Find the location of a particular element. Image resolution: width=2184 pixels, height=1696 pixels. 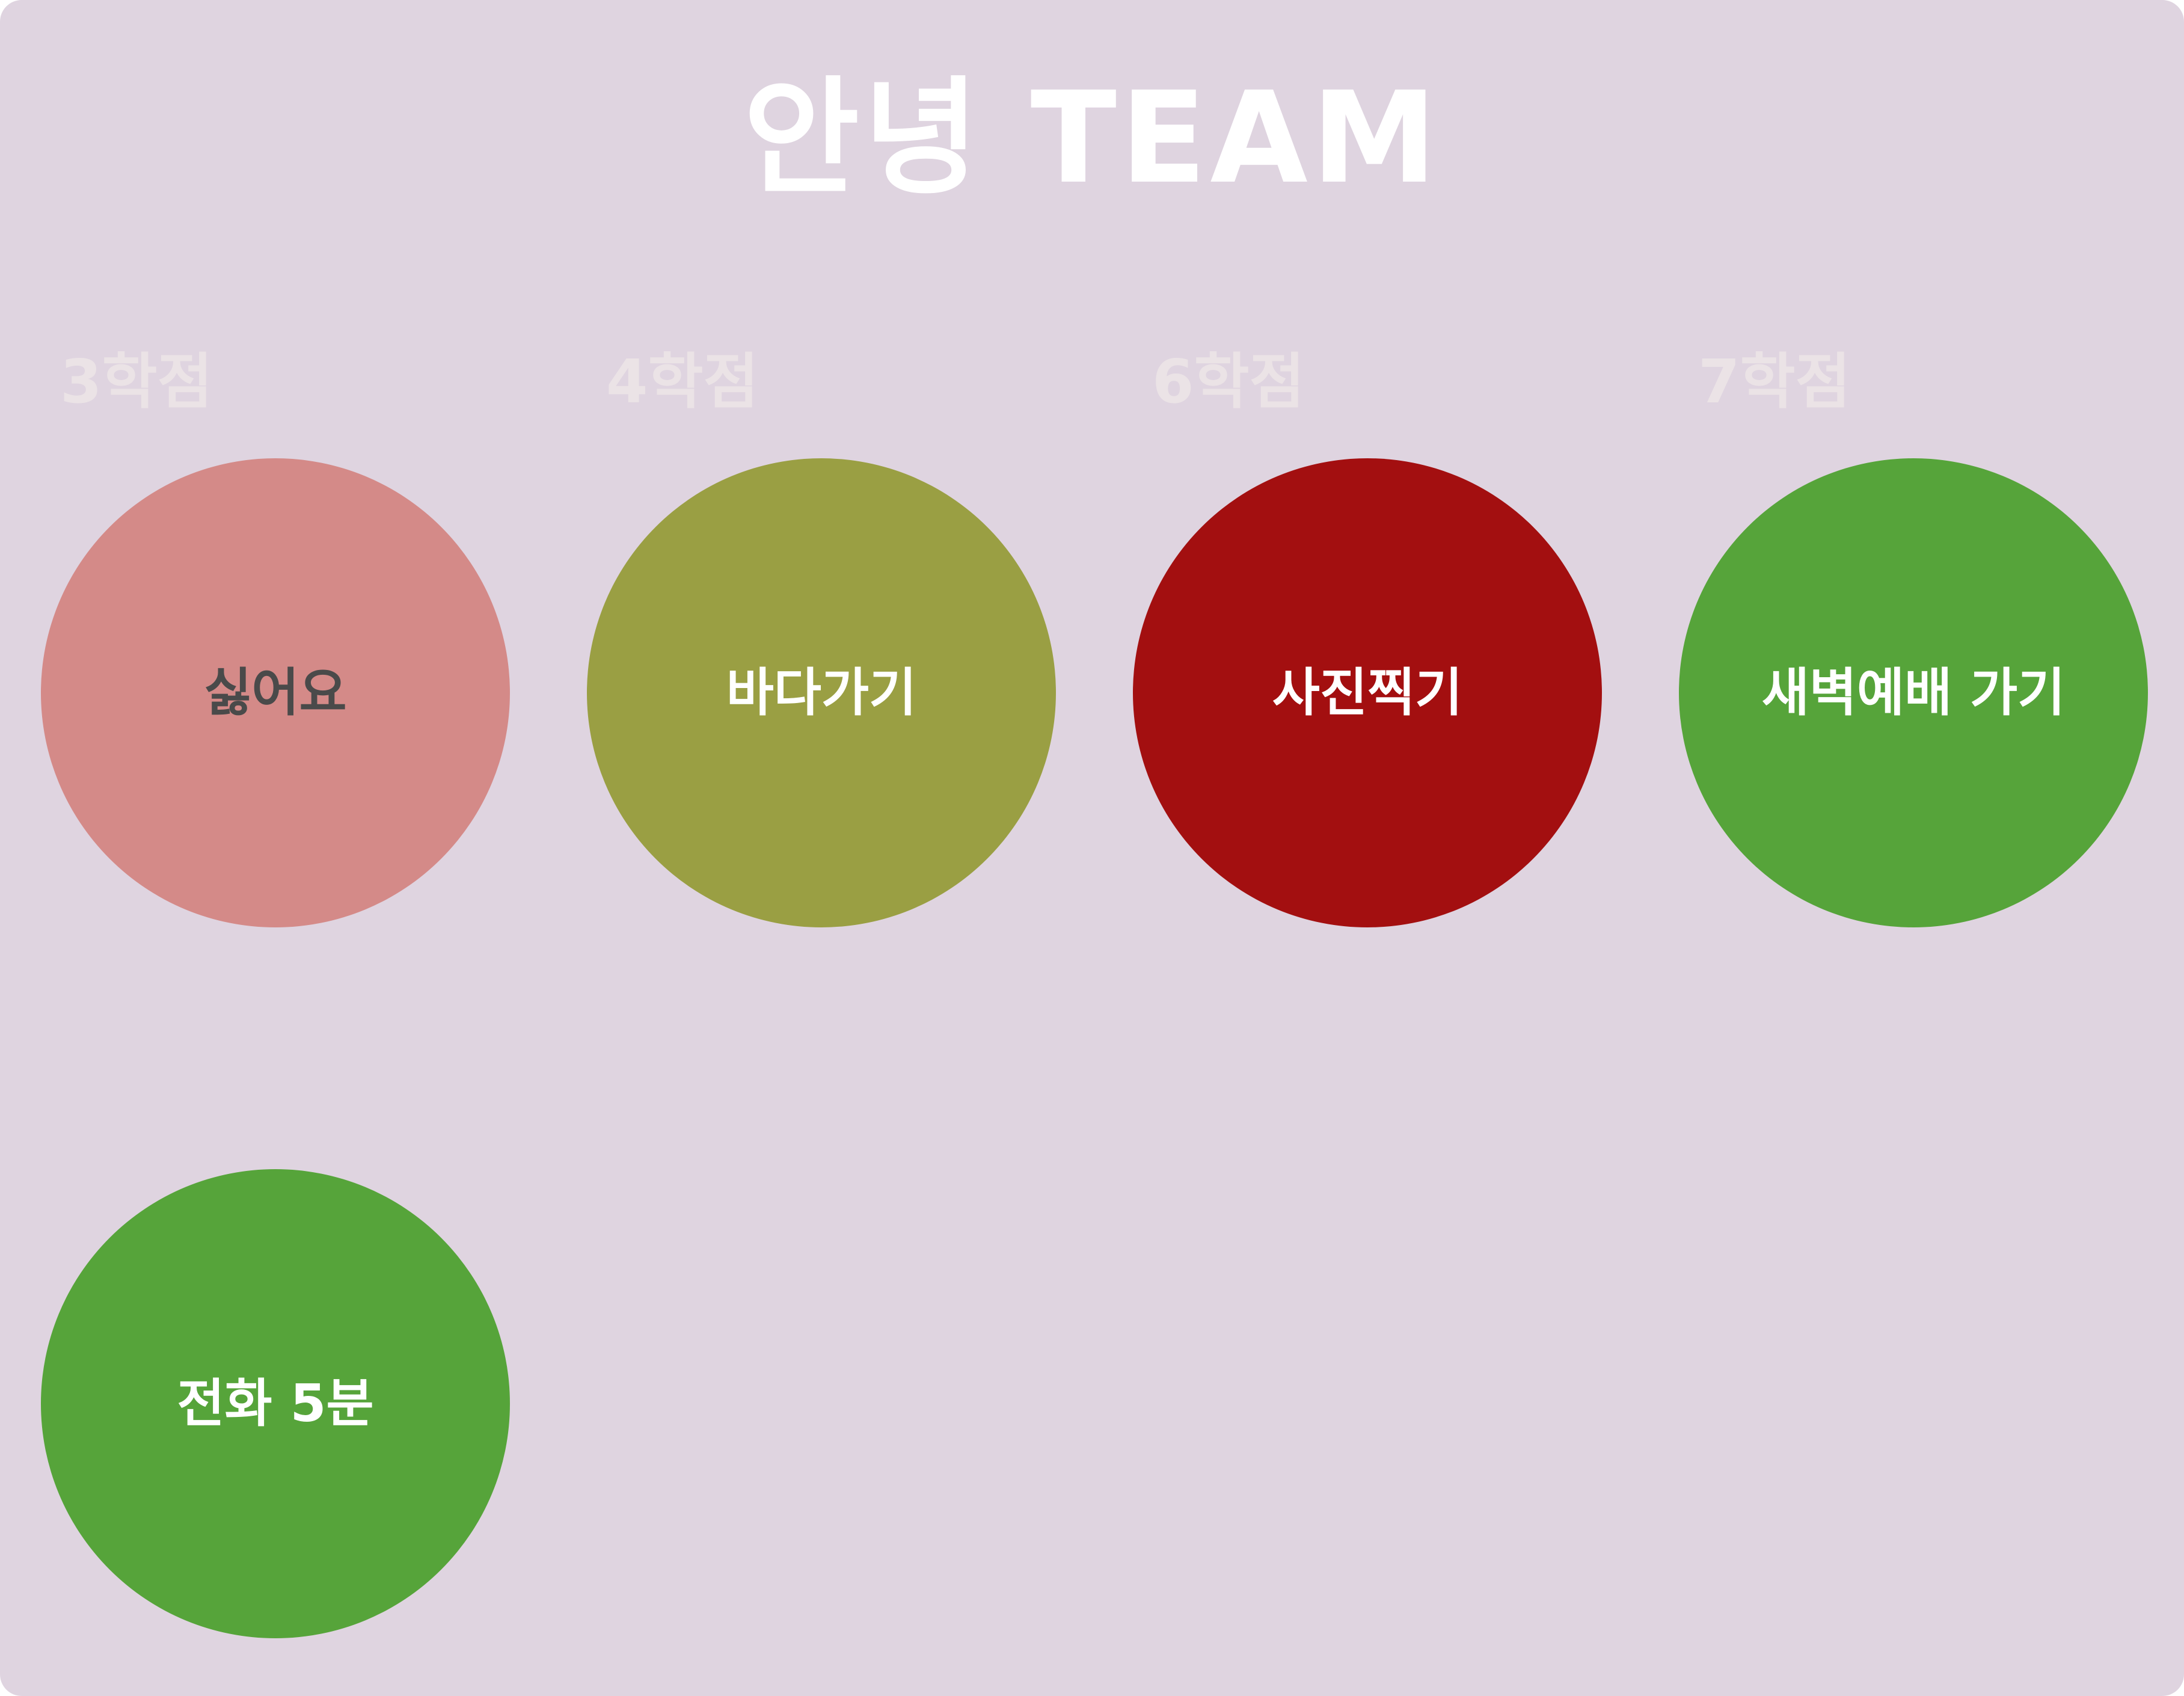

card-label-3: 사진찍기 is located at coordinates (1367, 693).